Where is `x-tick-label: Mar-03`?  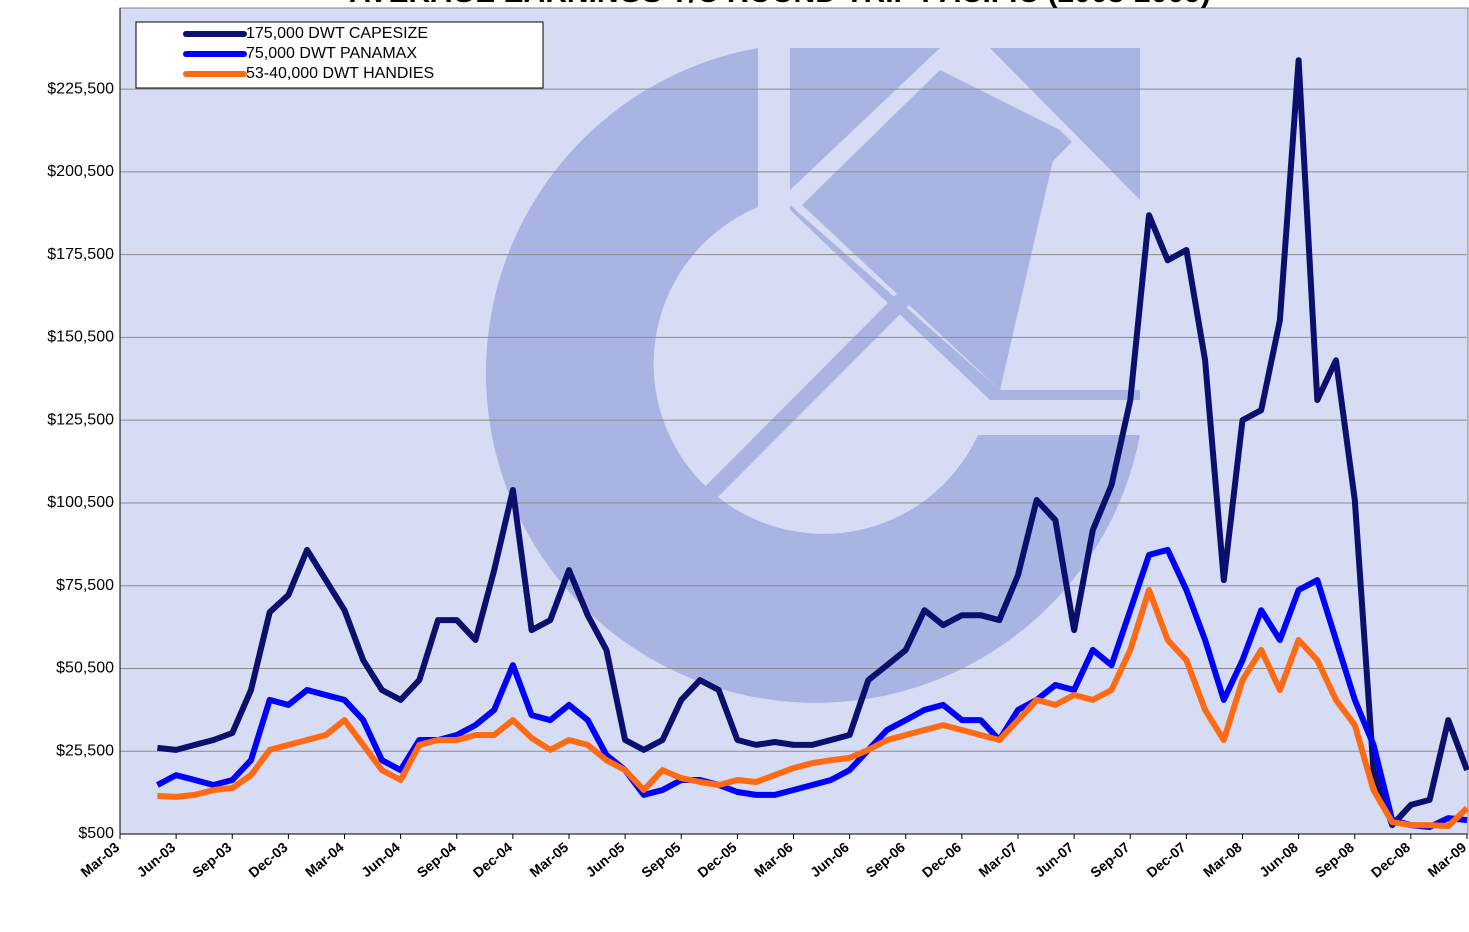
x-tick-label: Mar-03 is located at coordinates (99, 859).